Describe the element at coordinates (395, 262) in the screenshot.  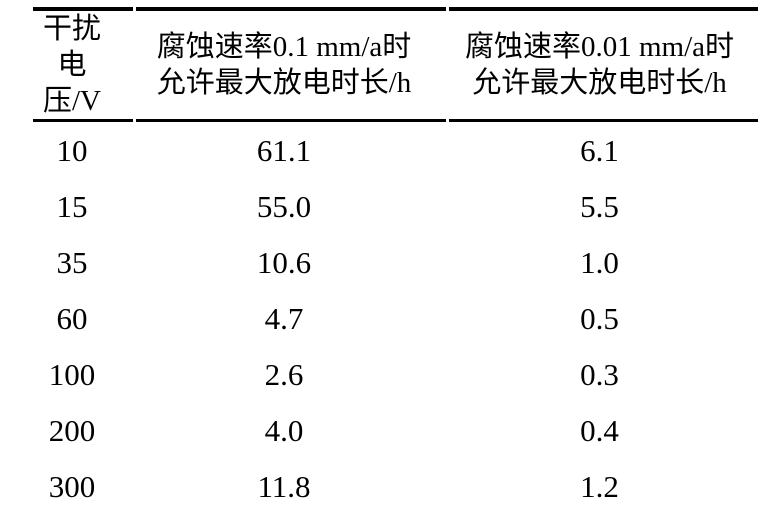
I see `table-row: 35 10.6 1.0` at that location.